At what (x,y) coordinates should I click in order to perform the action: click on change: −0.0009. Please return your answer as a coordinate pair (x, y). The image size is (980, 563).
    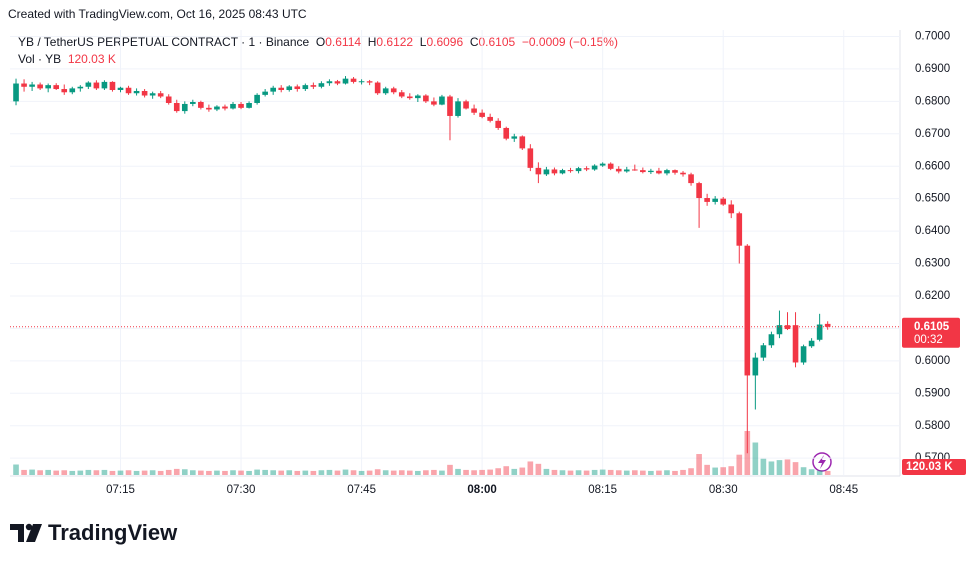
    Looking at the image, I should click on (543, 42).